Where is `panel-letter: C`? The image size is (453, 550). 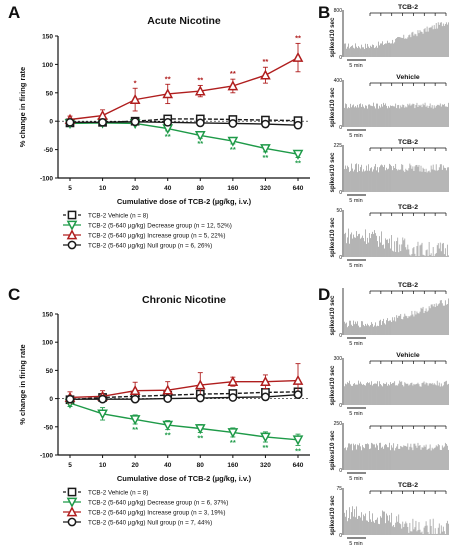
panel-letter: C is located at coordinates (14, 294).